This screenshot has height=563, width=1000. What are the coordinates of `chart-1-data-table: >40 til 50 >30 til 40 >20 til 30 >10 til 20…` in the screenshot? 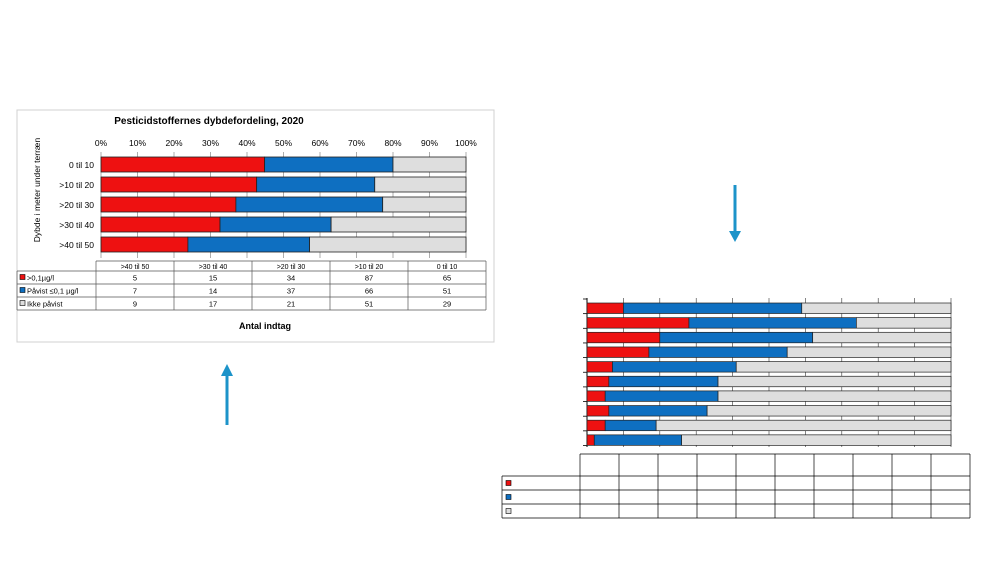 It's located at (251, 285).